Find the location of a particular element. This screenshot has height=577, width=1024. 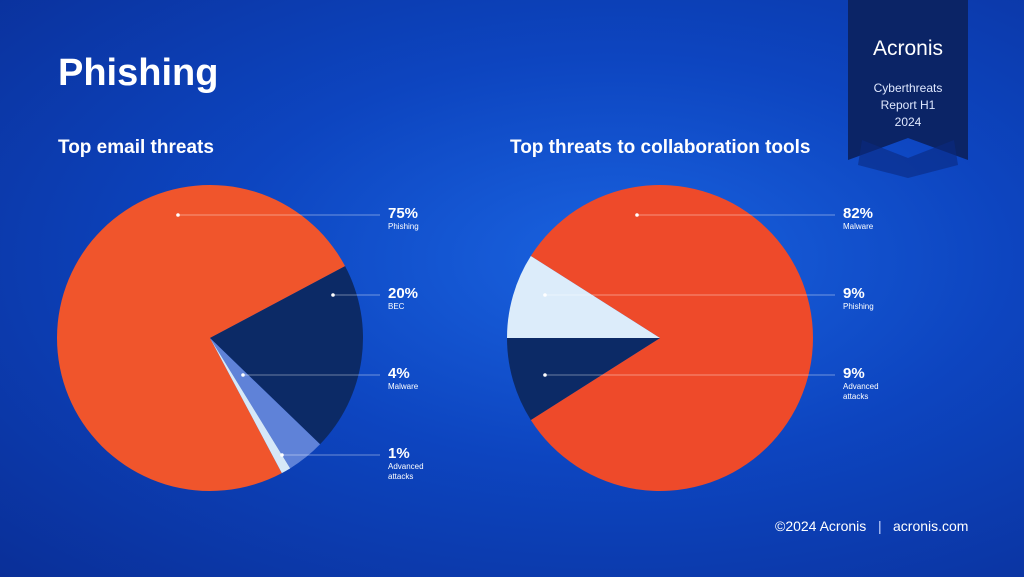

value-label: 4% is located at coordinates (399, 373).